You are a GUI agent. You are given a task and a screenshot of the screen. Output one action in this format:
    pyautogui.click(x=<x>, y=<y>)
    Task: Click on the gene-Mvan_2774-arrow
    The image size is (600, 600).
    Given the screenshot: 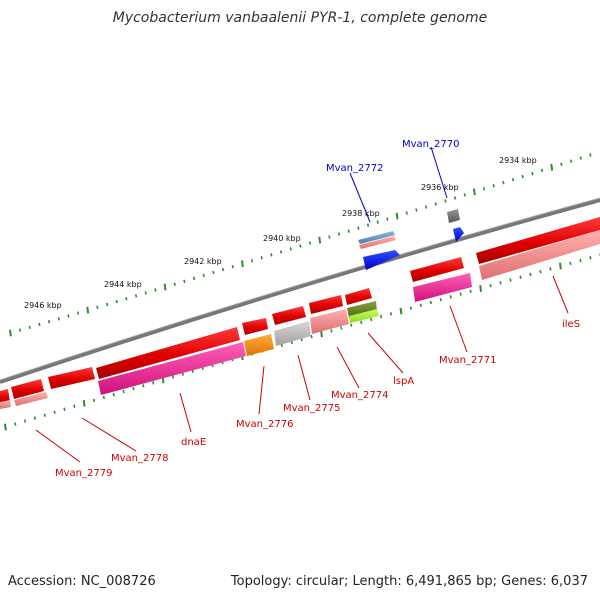 What is the action you would take?
    pyautogui.click(x=326, y=304)
    